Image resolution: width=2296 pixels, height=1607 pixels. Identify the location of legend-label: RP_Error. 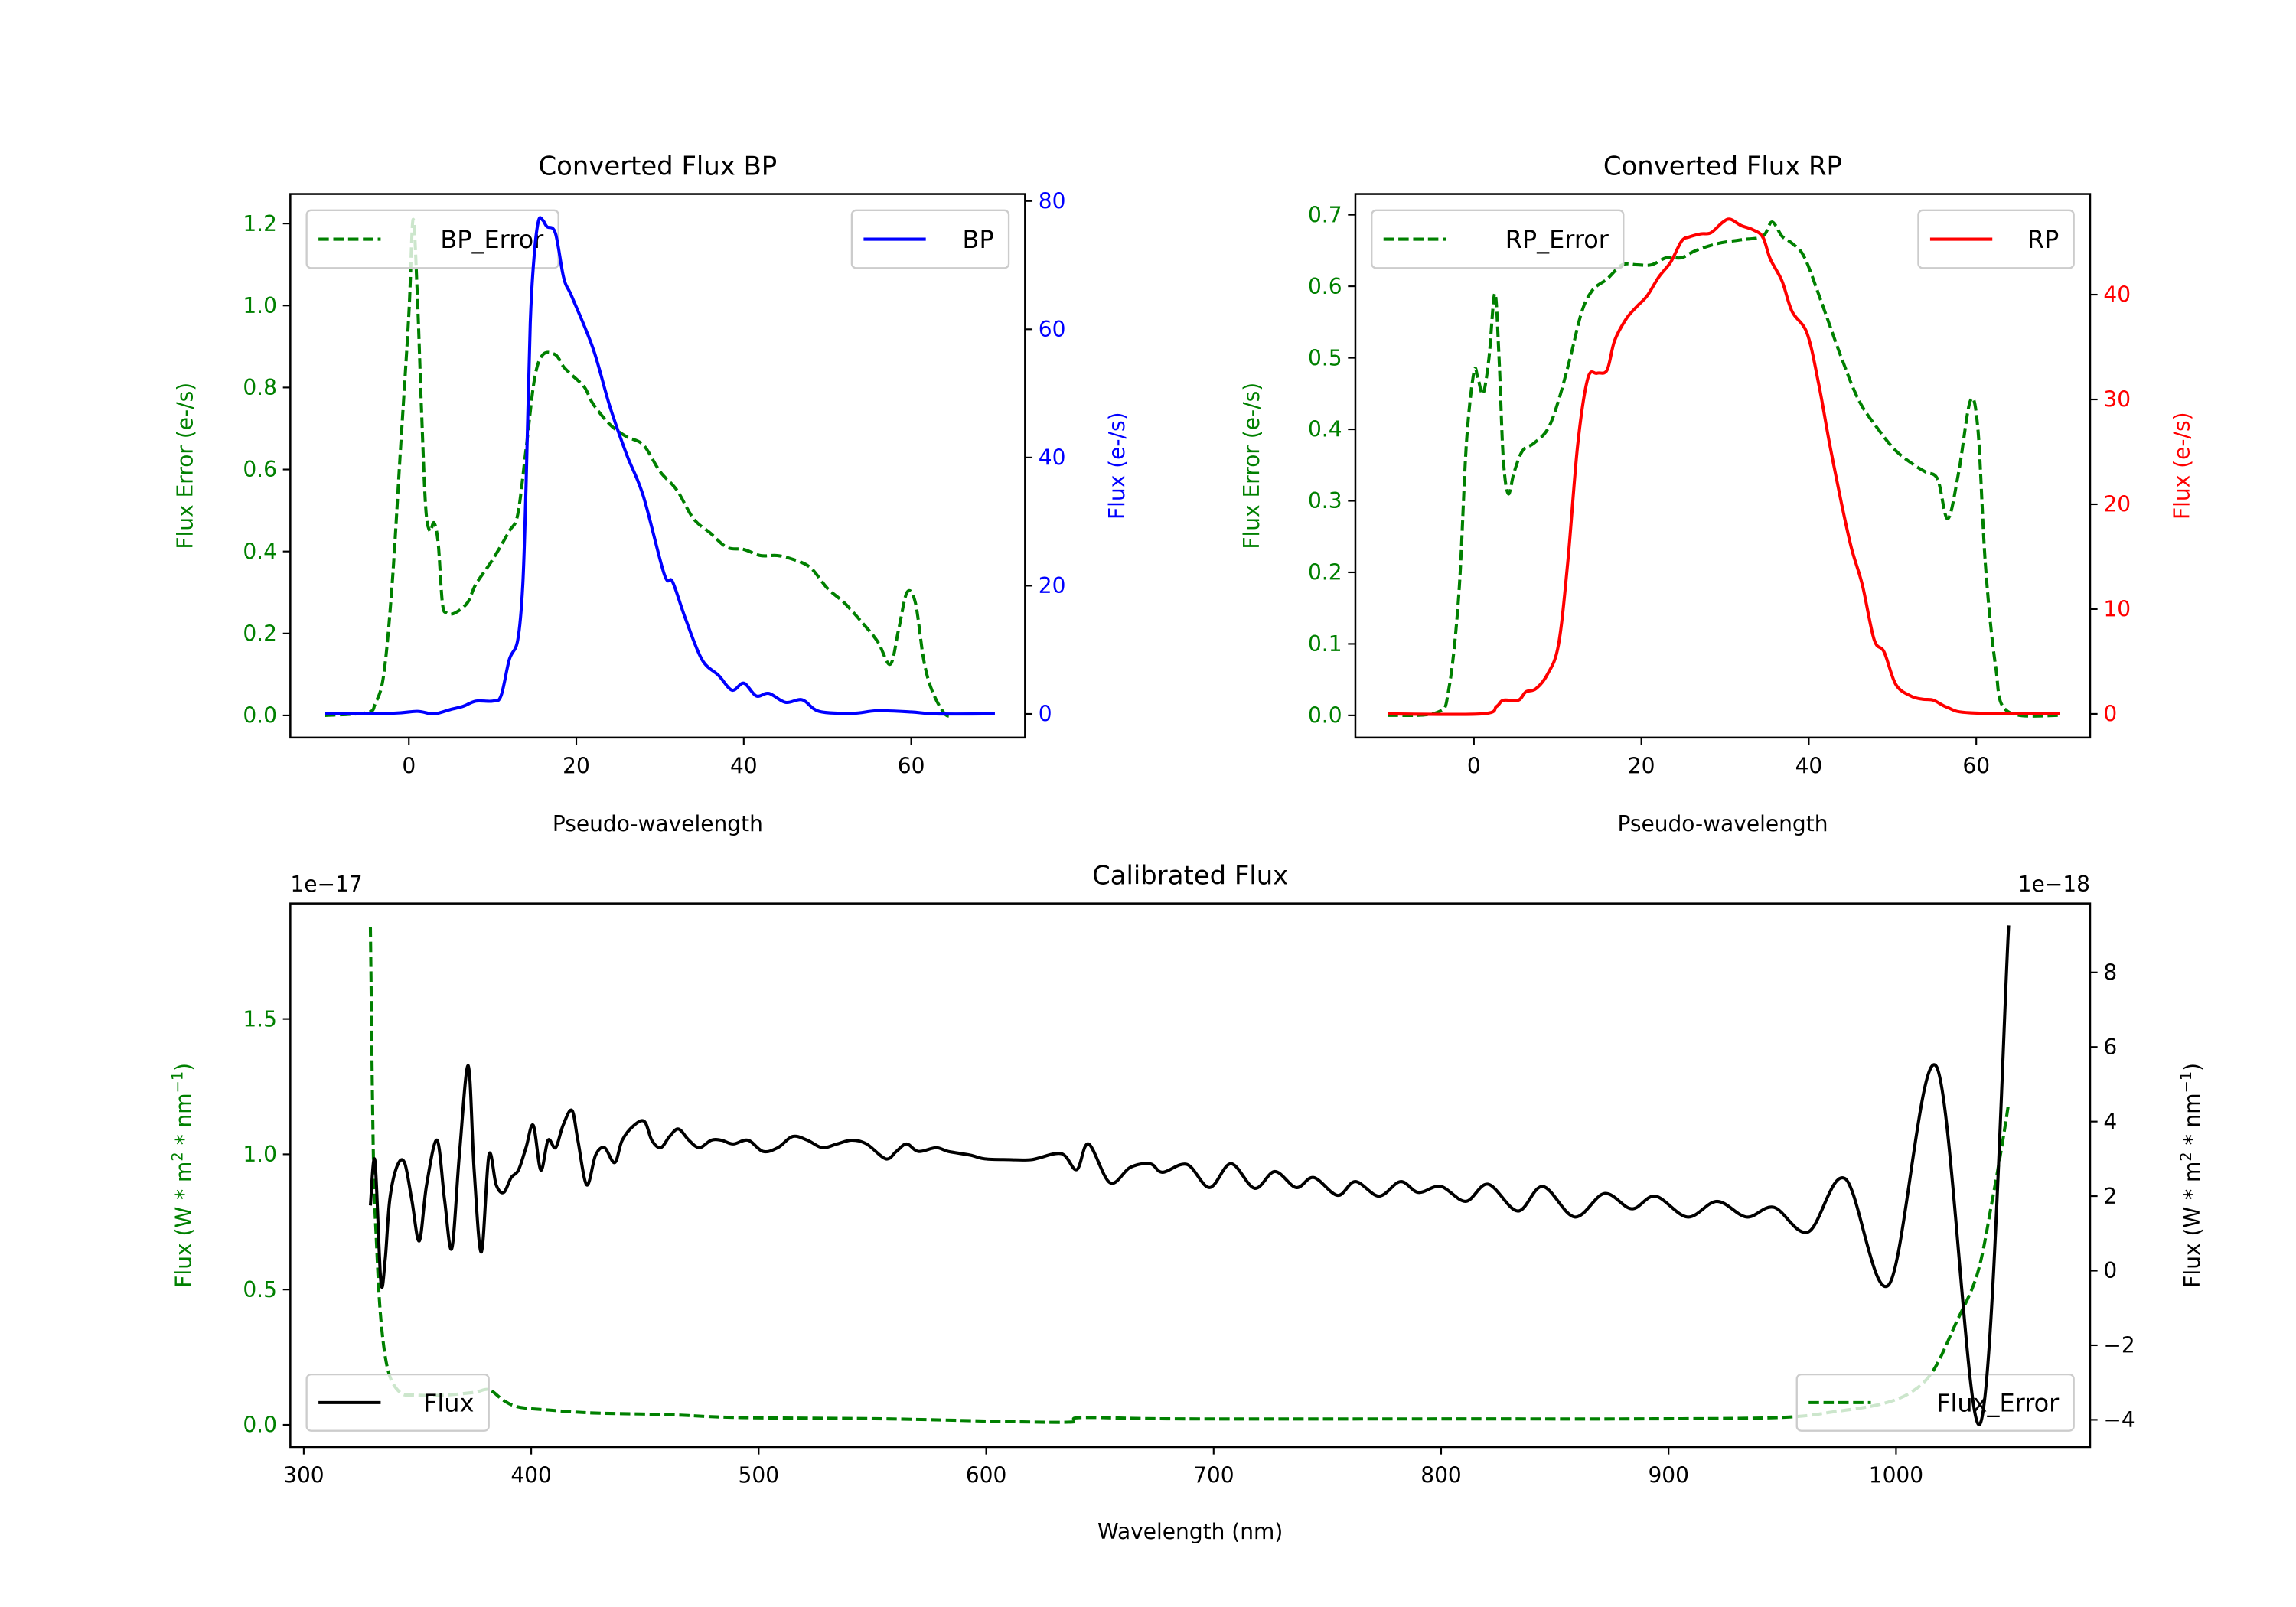
(1557, 239).